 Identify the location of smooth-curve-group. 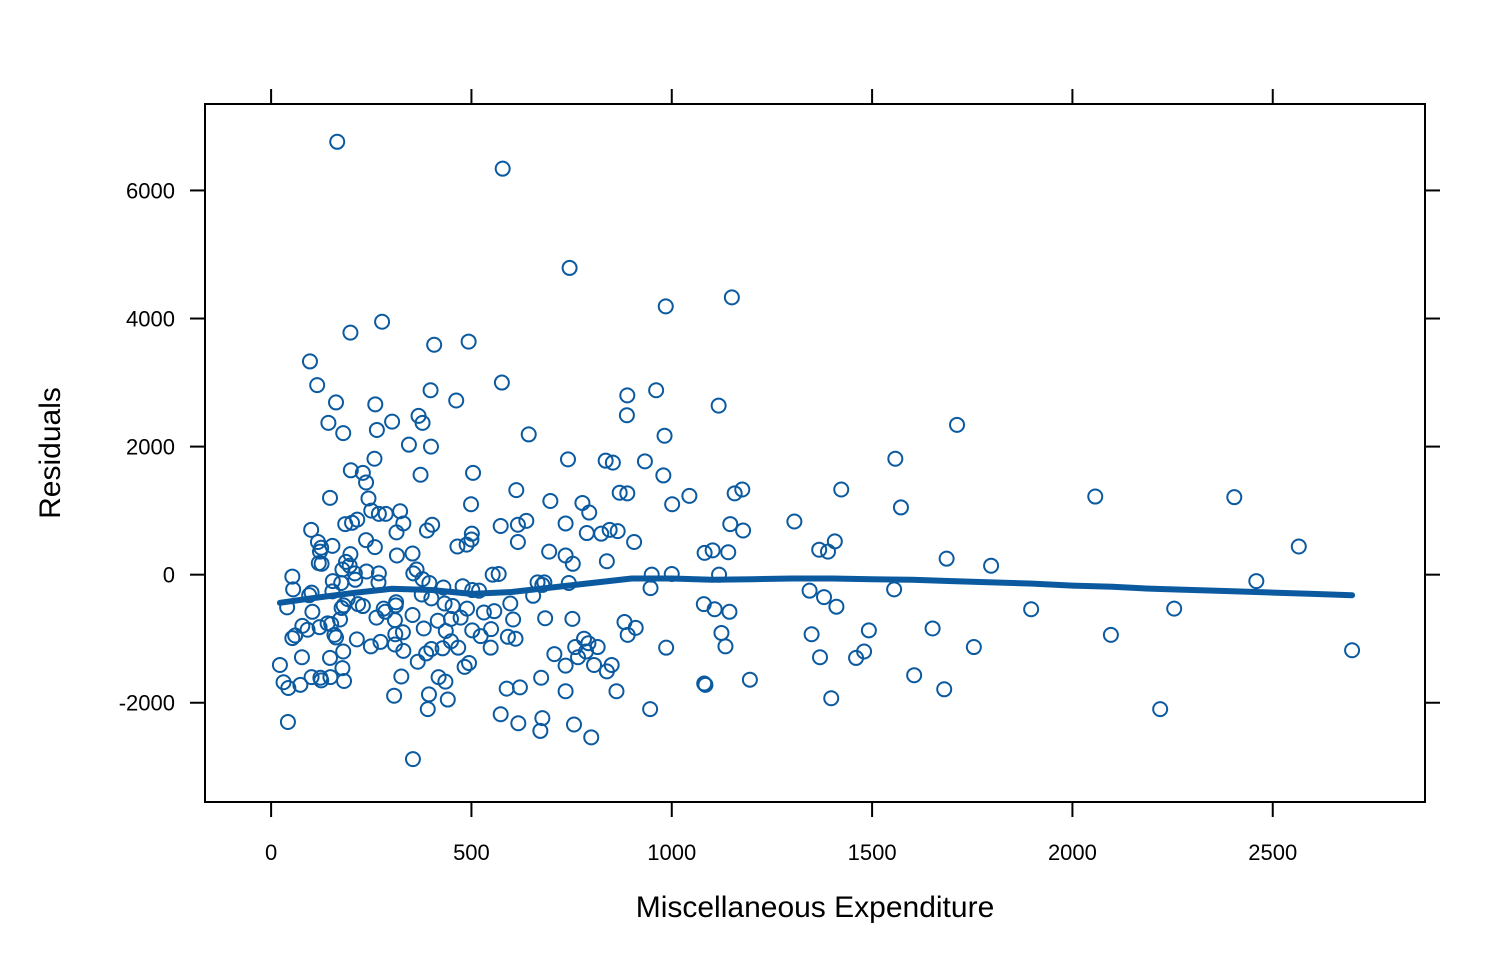
(816, 590).